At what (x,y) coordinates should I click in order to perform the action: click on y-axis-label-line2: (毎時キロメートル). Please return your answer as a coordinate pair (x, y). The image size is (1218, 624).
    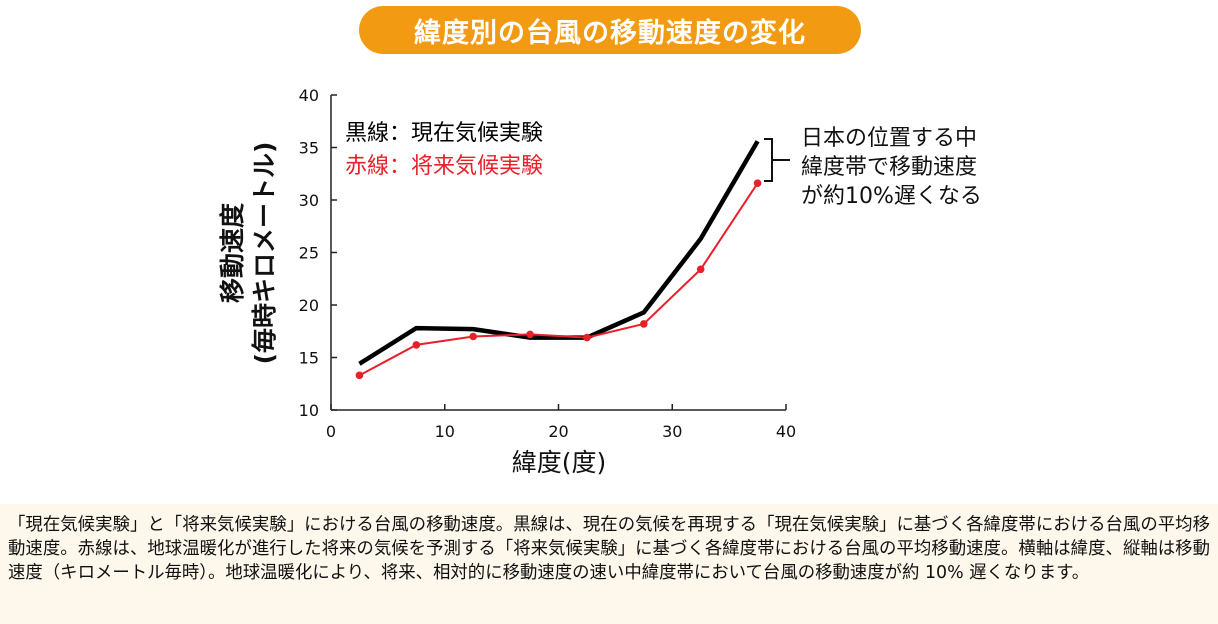
    Looking at the image, I should click on (264, 253).